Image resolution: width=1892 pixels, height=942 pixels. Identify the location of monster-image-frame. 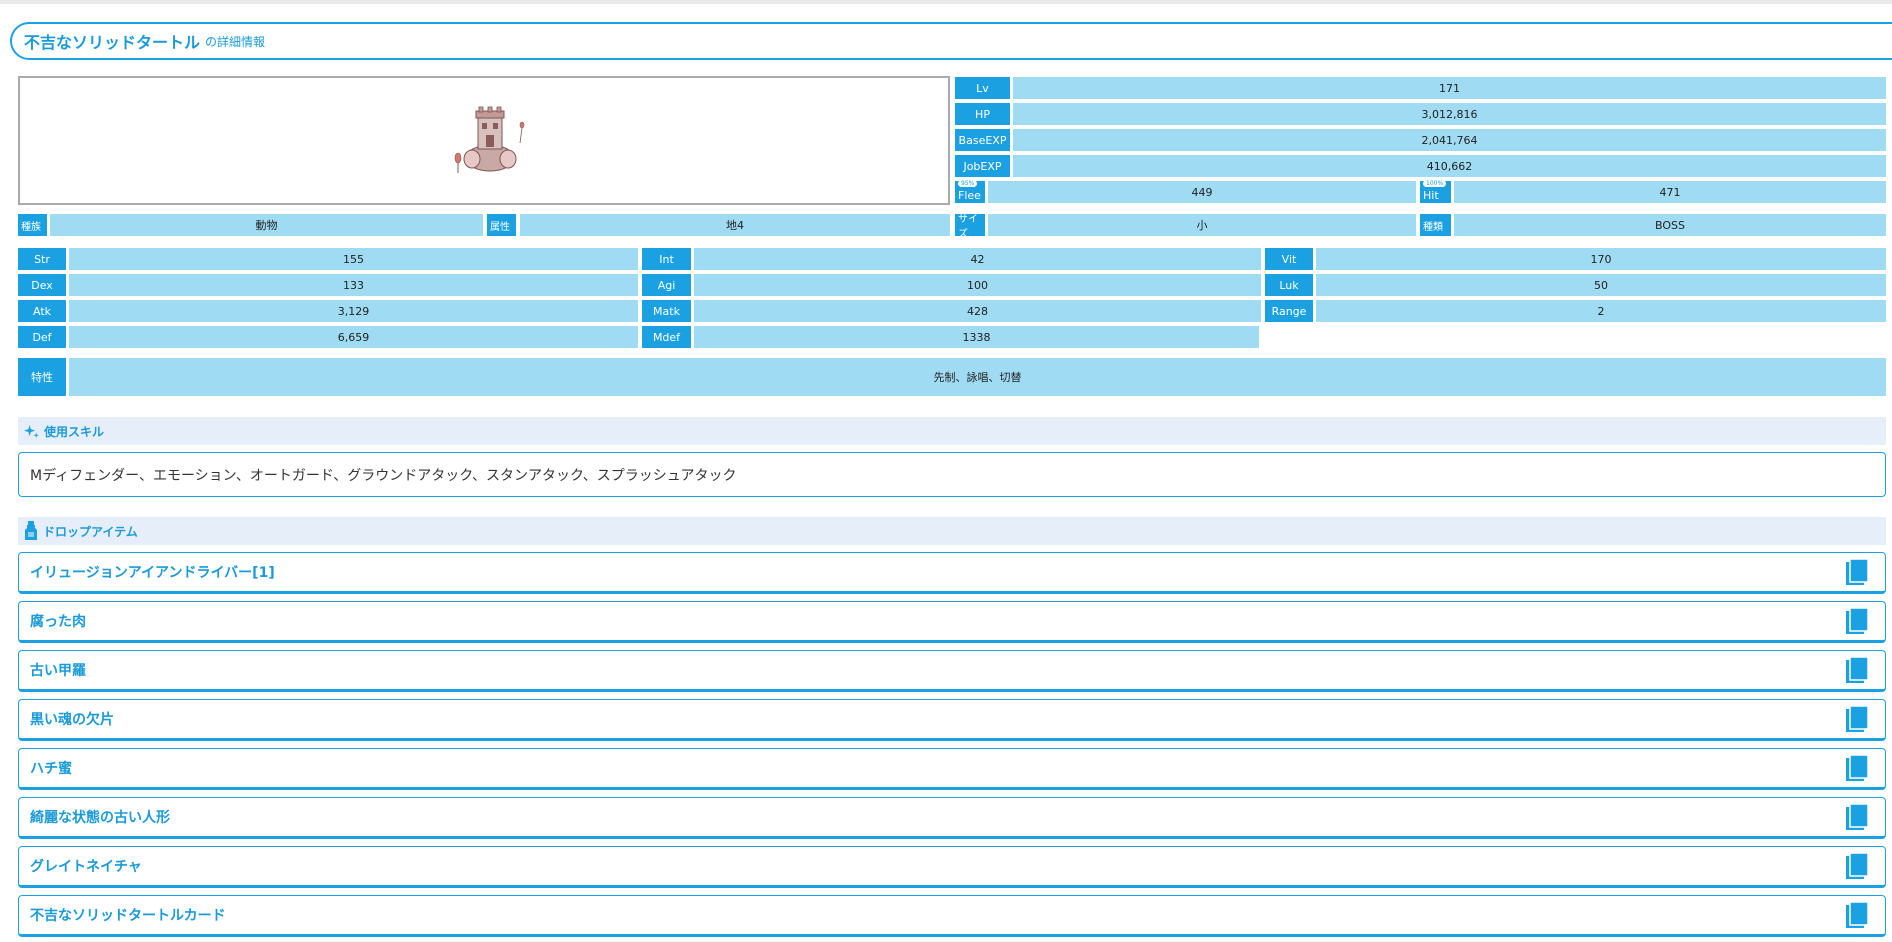
(484, 140).